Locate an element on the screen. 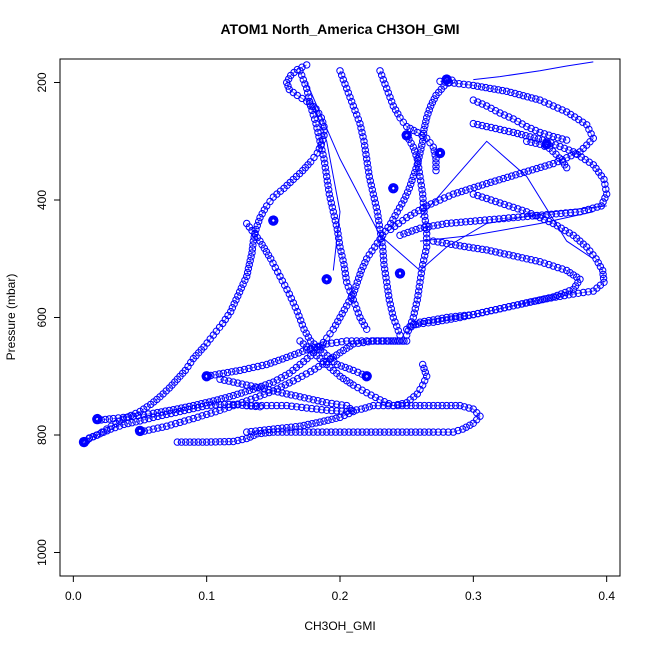  series-line is located at coordinates (370, 203).